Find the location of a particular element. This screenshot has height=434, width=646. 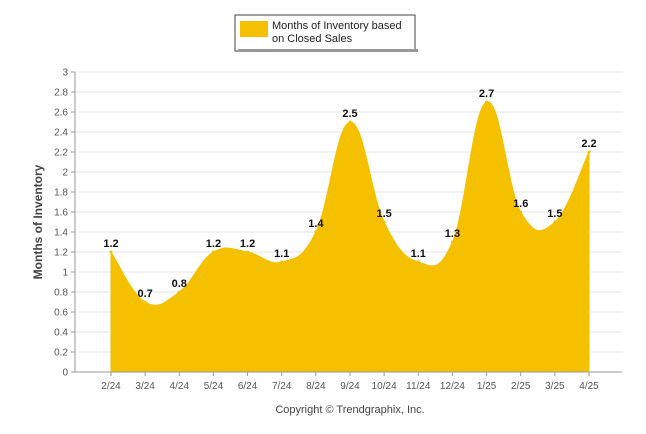

y-tick-label: 1.6 is located at coordinates (61, 213).